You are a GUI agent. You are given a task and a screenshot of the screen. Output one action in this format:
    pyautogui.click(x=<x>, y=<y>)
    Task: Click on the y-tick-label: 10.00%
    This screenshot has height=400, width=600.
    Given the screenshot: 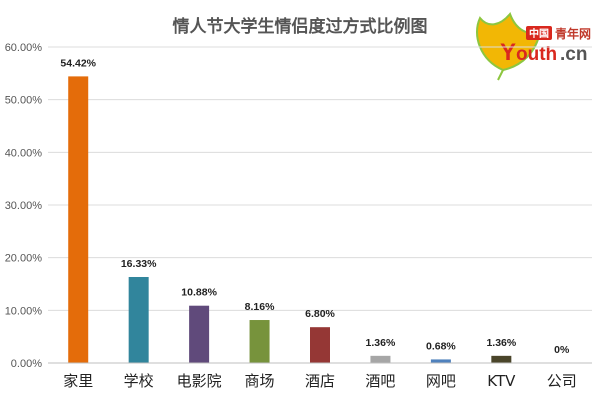 What is the action you would take?
    pyautogui.click(x=24, y=311)
    